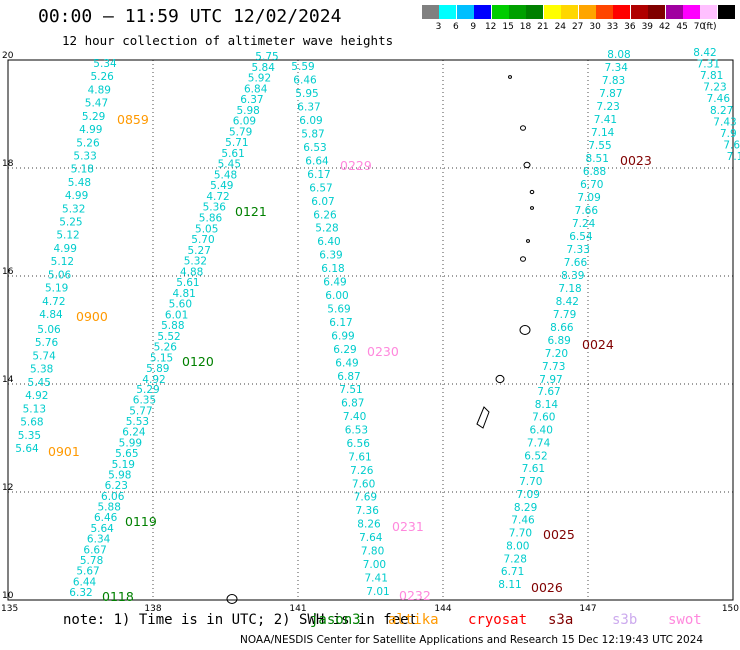 This screenshot has height=650, width=740. I want to click on swh-value: 5.70, so click(202, 240).